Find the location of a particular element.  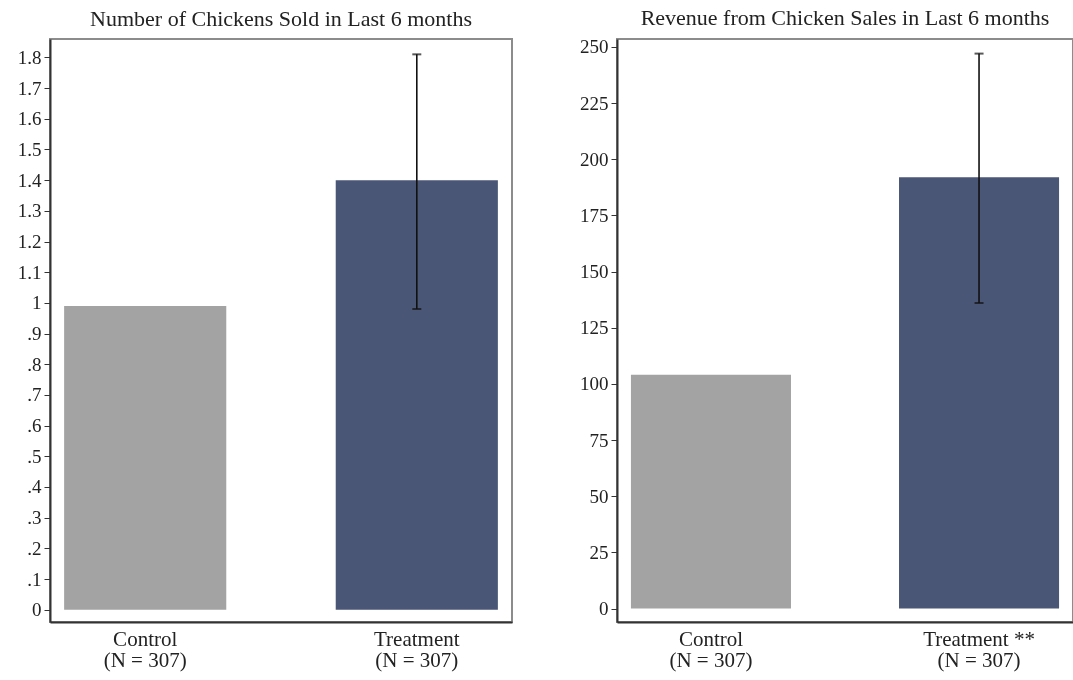

y-tick-label: 1.7 is located at coordinates (29, 88).